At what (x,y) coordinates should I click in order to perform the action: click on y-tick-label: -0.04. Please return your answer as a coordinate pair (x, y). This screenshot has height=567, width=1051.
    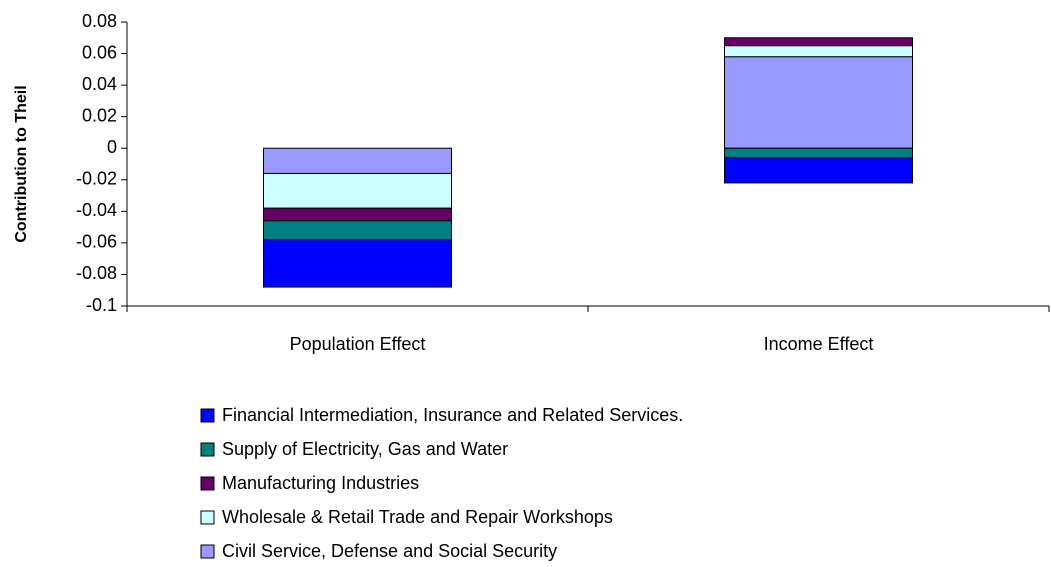
    Looking at the image, I should click on (96, 210).